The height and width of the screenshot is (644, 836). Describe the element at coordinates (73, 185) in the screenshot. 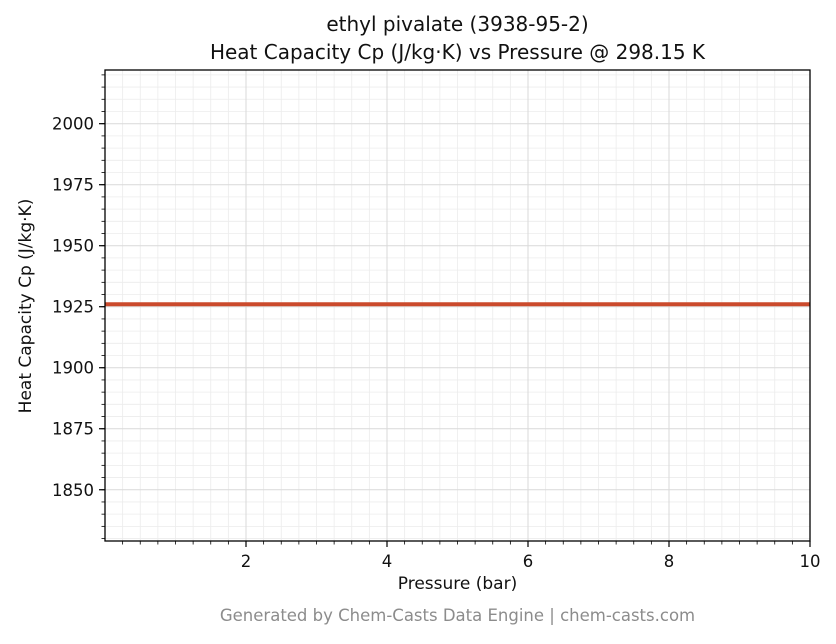

I see `y-tick-label: 1975` at that location.